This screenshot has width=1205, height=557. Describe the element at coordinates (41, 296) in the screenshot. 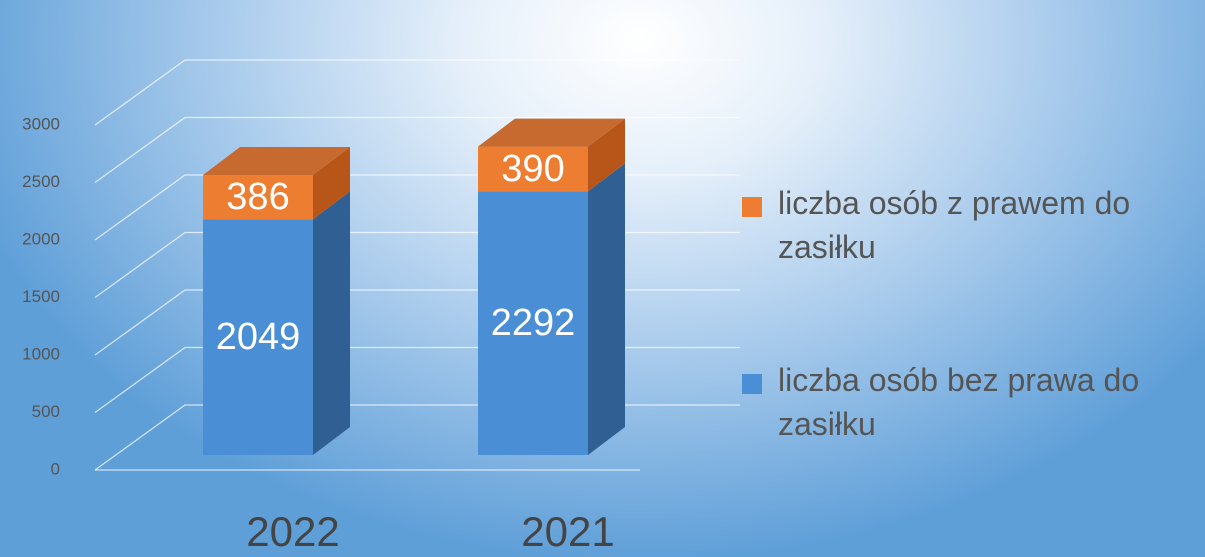

I see `y-tick-label: 1500` at that location.